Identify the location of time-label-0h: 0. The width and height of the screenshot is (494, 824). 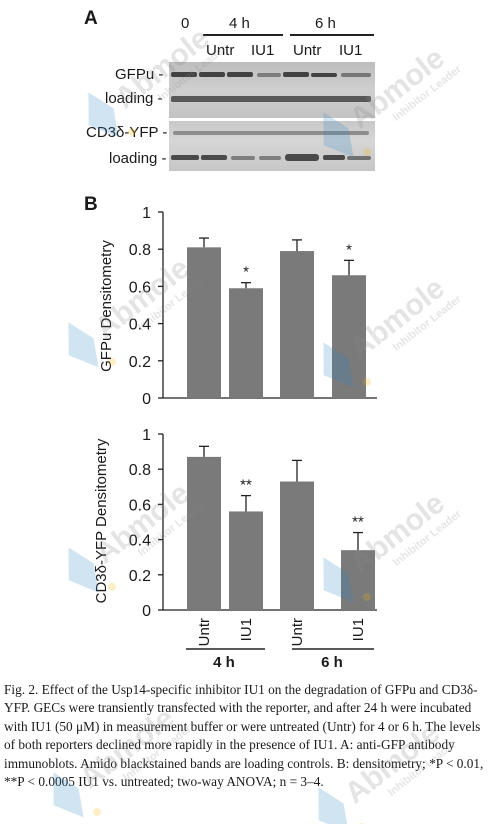
(185, 23).